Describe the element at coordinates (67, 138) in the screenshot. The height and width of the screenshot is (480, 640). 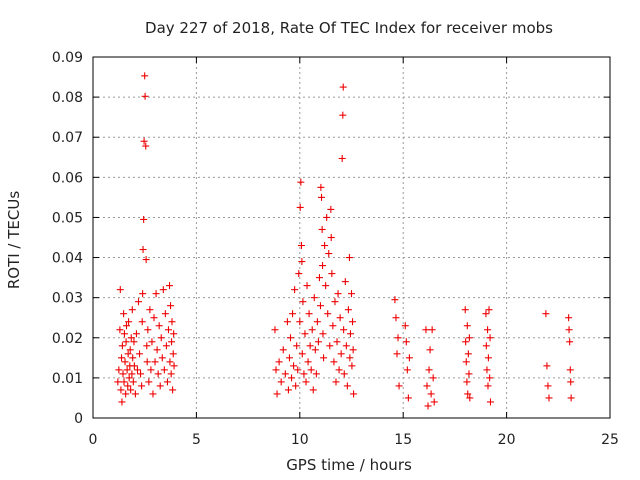
I see `y-tick-label: 0.07` at that location.